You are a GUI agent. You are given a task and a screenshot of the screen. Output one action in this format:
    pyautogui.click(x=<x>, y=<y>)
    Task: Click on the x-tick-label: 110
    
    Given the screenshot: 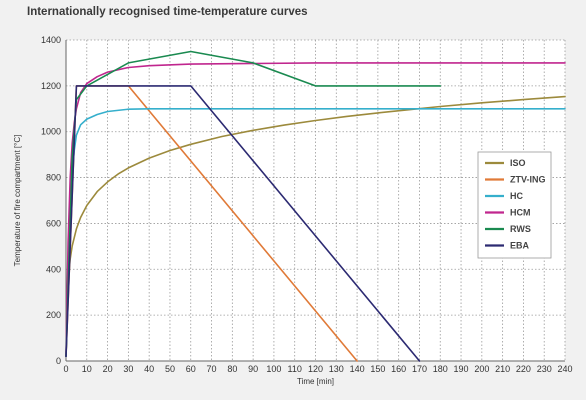 What is the action you would take?
    pyautogui.click(x=295, y=369)
    